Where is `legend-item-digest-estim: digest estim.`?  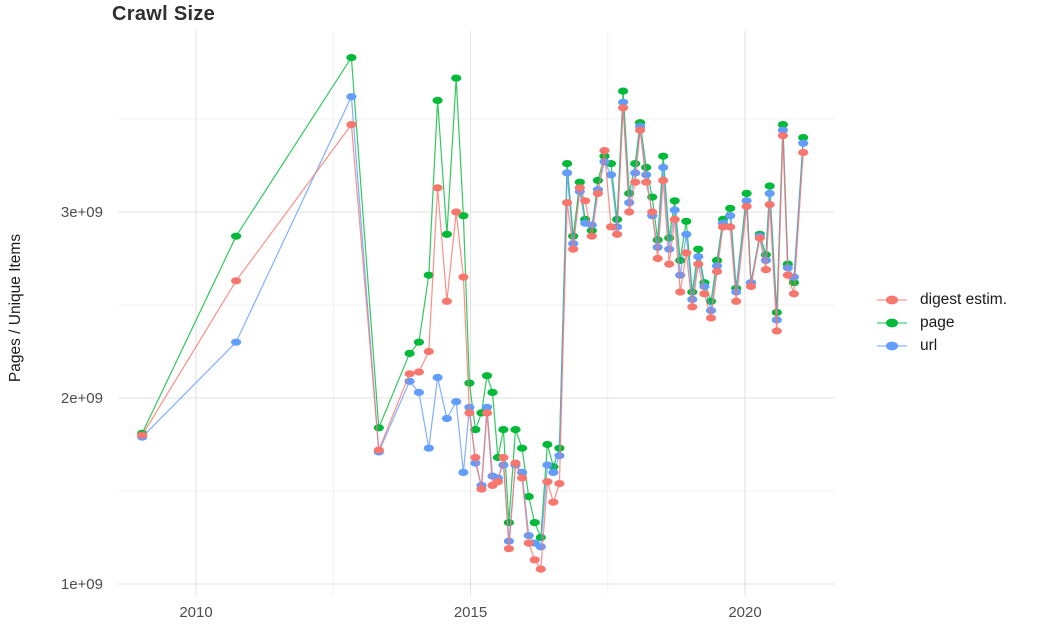 legend-item-digest-estim: digest estim. is located at coordinates (941, 300).